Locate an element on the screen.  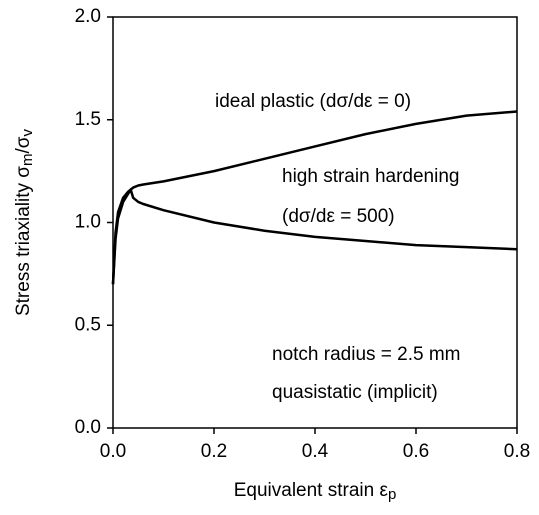
y-tick-label: 1.0 is located at coordinates (88, 222).